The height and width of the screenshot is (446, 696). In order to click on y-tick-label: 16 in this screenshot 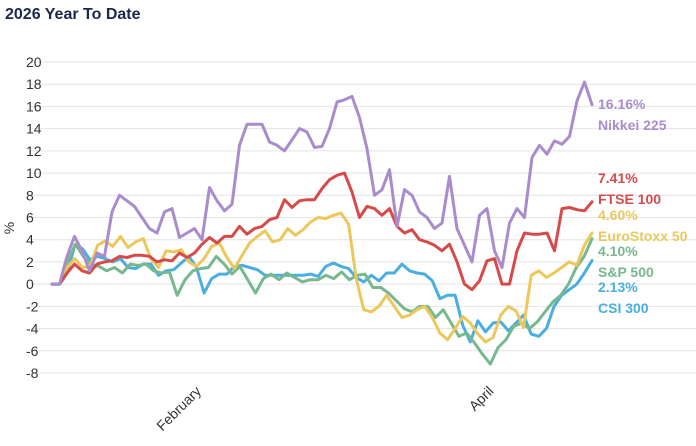, I will do `click(34, 106)`.